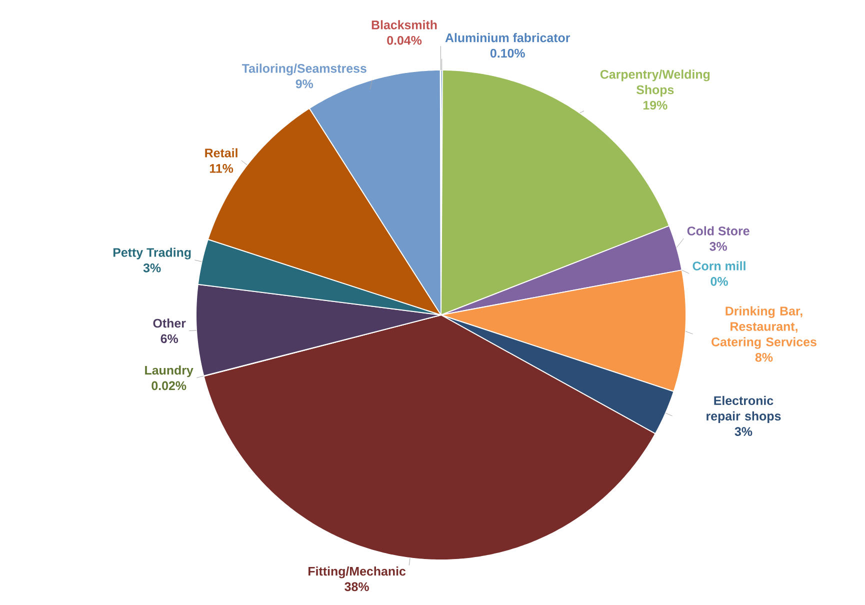 The height and width of the screenshot is (605, 865). I want to click on data-label: 9%, so click(305, 83).